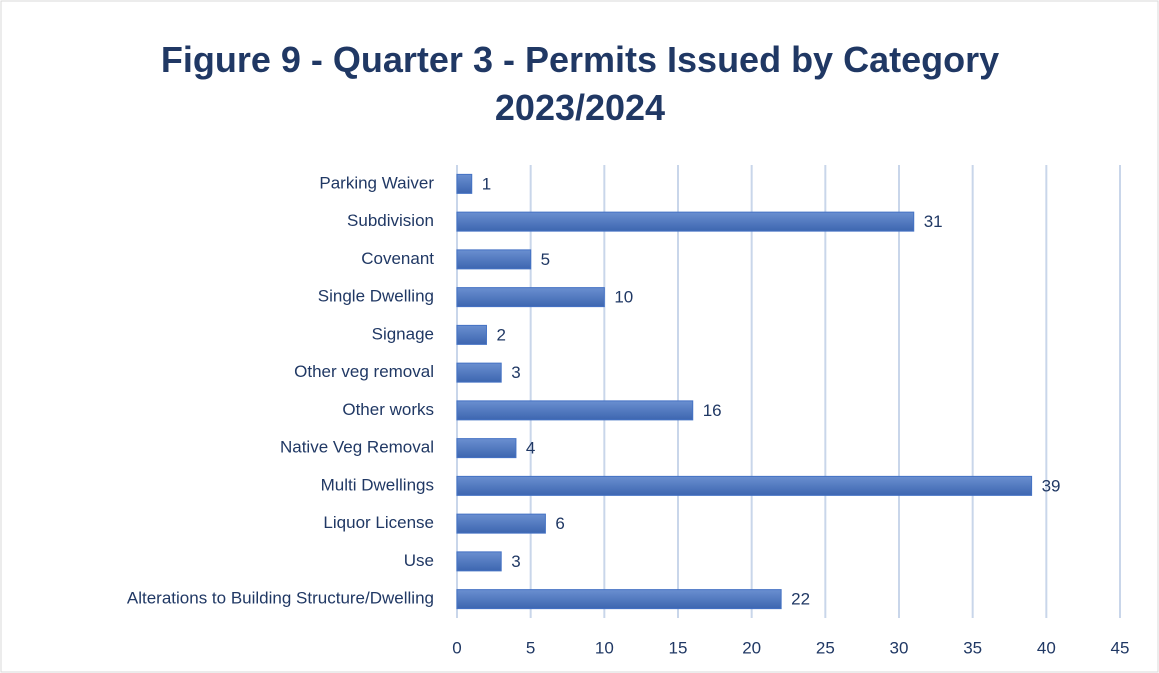 This screenshot has width=1159, height=673. Describe the element at coordinates (376, 182) in the screenshot. I see `y-tick-label: Parking Waiver` at that location.